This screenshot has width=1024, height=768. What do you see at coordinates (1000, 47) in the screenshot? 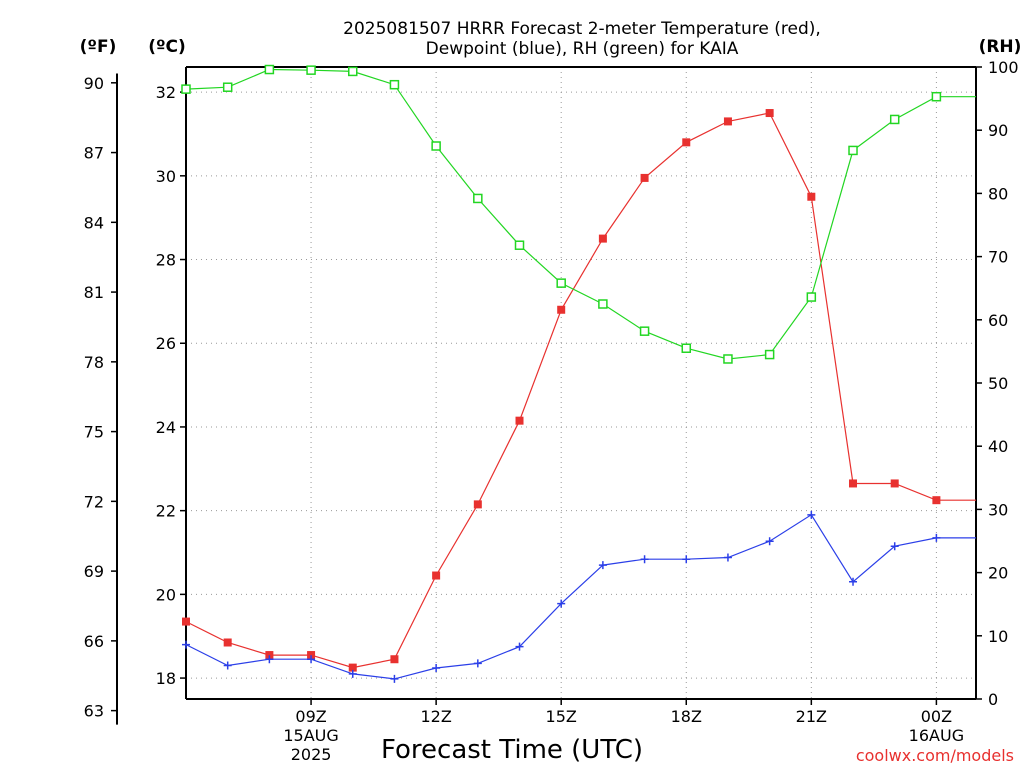
I see `rh-unit-label: (RH)` at bounding box center [1000, 47].